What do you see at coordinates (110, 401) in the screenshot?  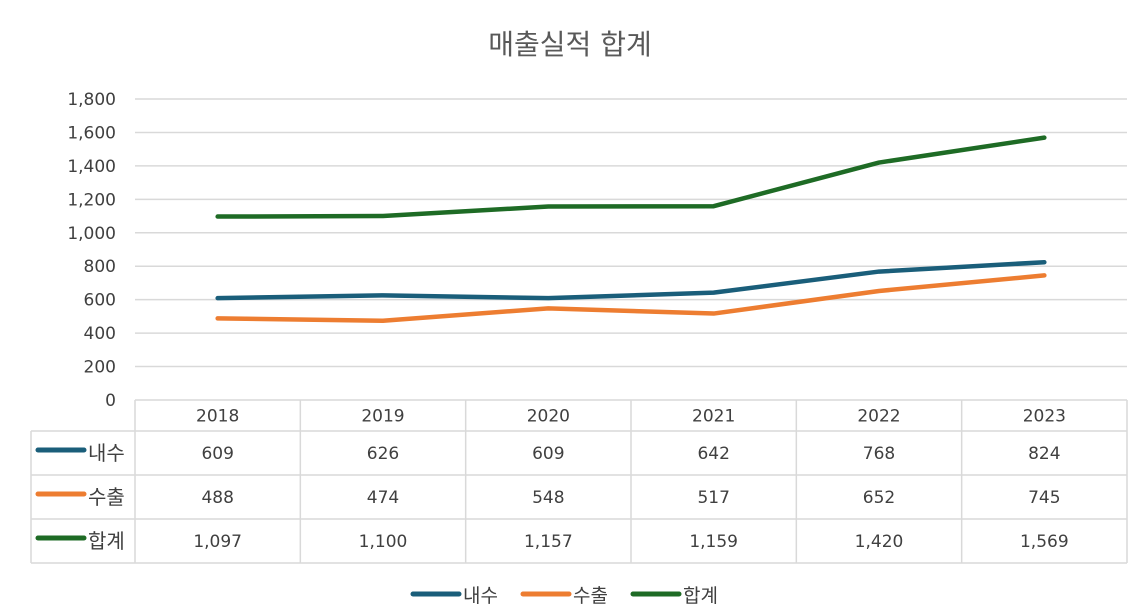 I see `y-tick-label: 0` at bounding box center [110, 401].